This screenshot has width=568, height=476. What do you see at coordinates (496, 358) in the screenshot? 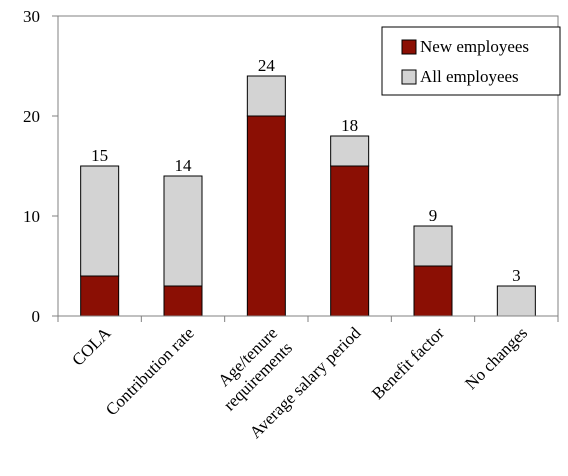
I see `x-category-label: No changes` at bounding box center [496, 358].